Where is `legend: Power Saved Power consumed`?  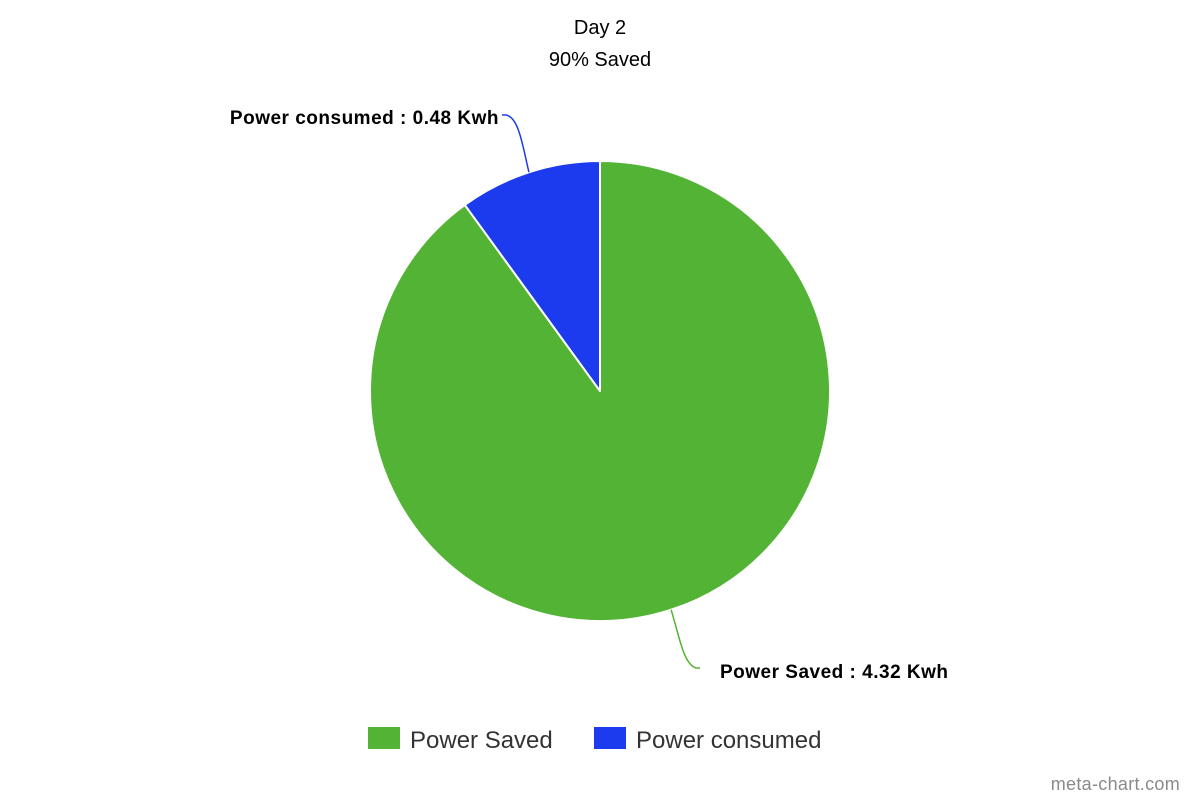
legend: Power Saved Power consumed is located at coordinates (594, 740).